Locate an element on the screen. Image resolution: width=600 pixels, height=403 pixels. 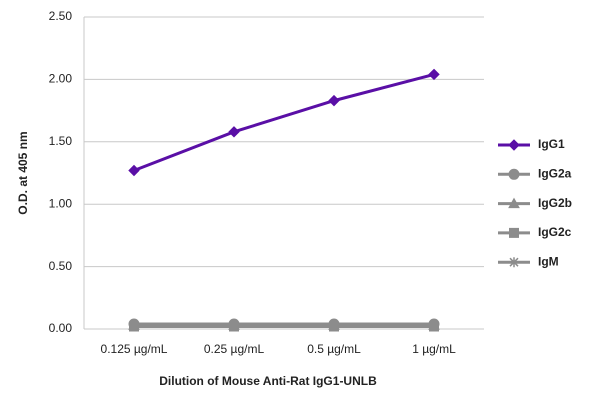
x-tick-label: 1 µg/mL is located at coordinates (434, 349).